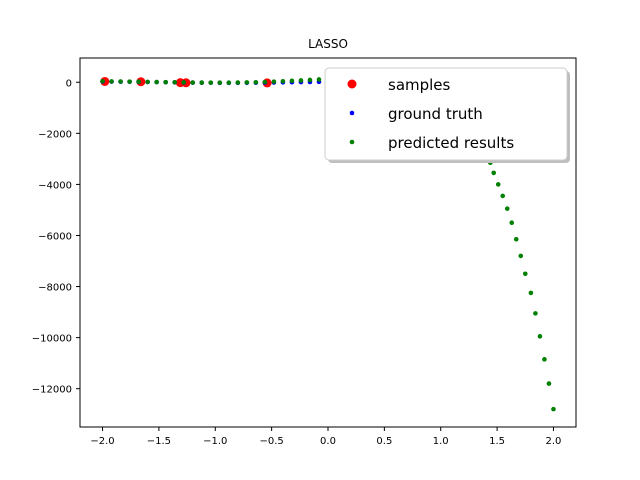 The width and height of the screenshot is (640, 480). I want to click on y-tick-label: −6000, so click(55, 236).